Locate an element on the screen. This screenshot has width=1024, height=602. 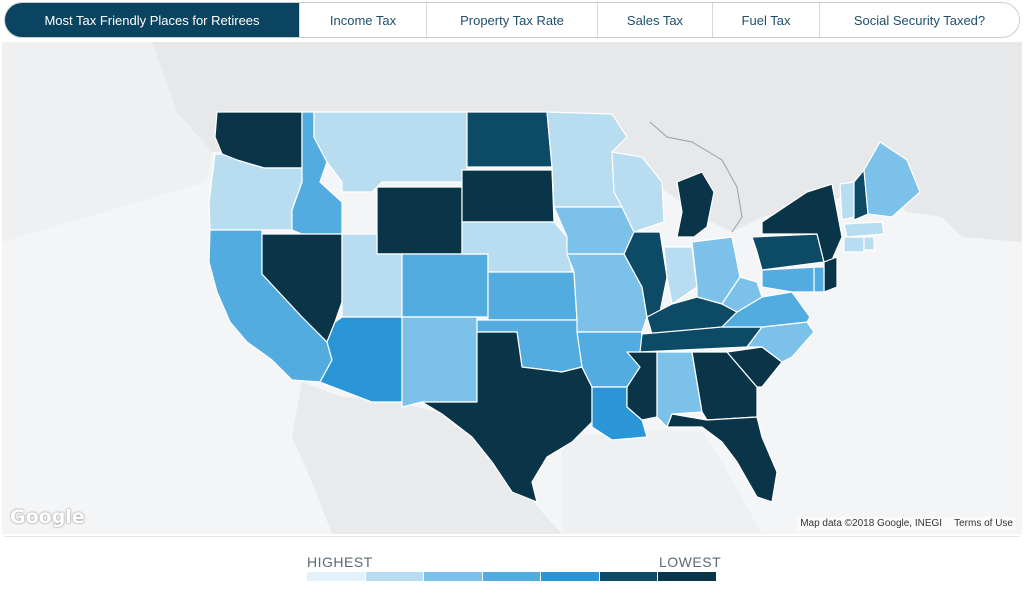
state-ct is located at coordinates (854, 244).